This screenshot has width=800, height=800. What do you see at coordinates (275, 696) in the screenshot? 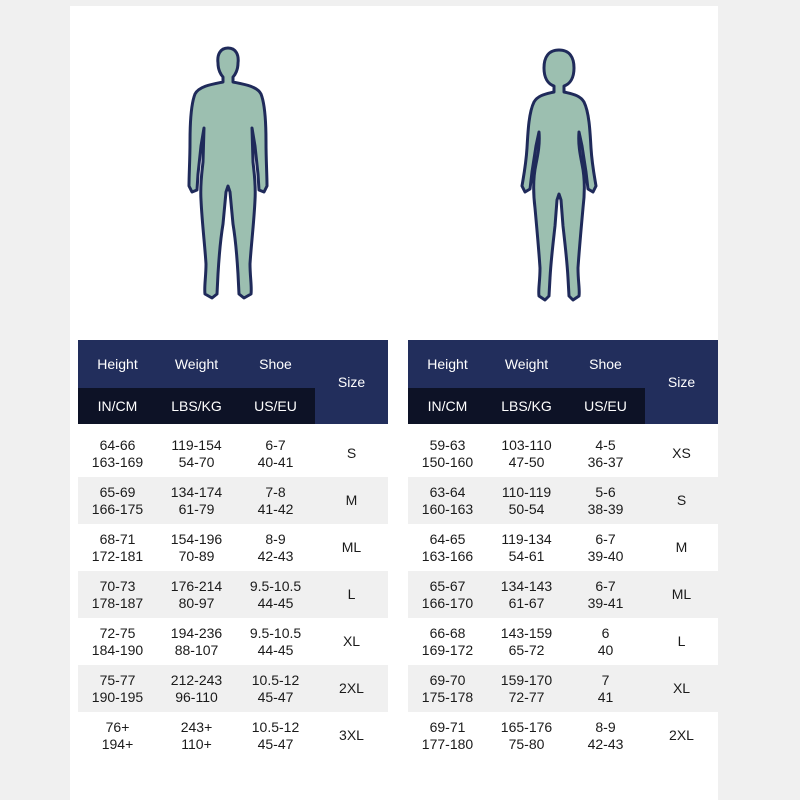
I see `shoe-secondary-value: 45-47` at bounding box center [275, 696].